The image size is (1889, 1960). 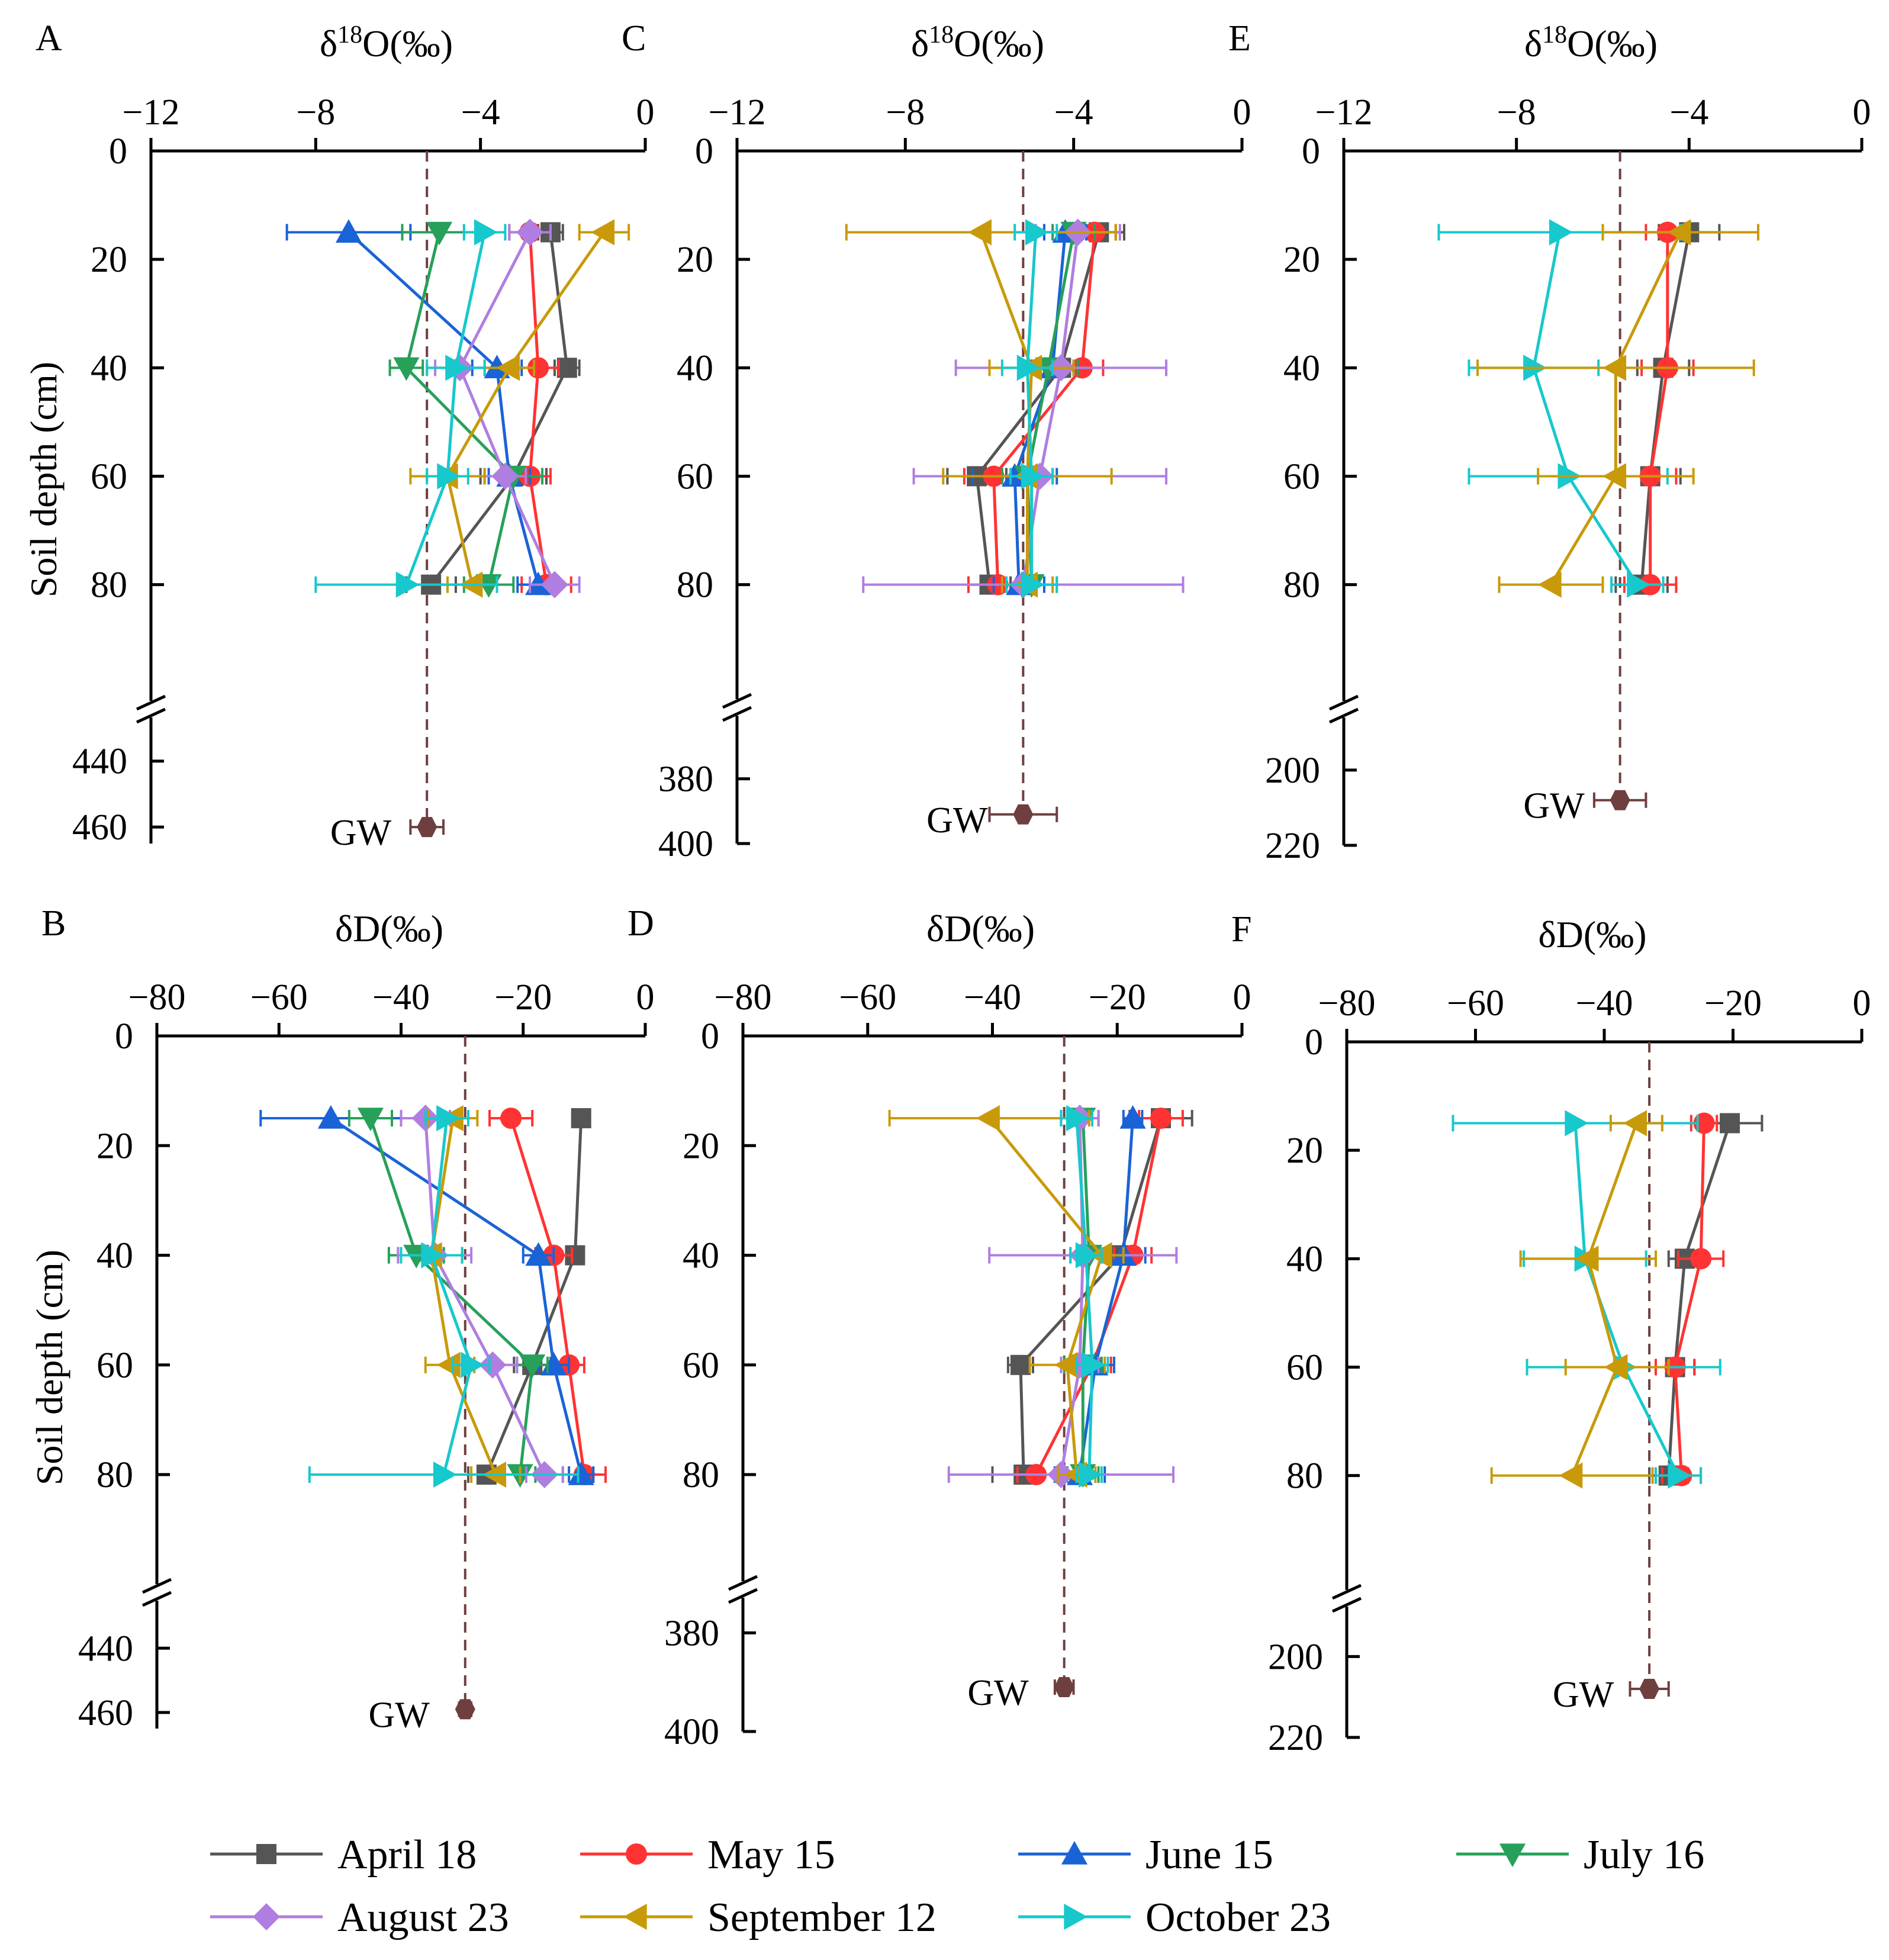 I want to click on legend-item-april-18: April 18, so click(x=343, y=1855).